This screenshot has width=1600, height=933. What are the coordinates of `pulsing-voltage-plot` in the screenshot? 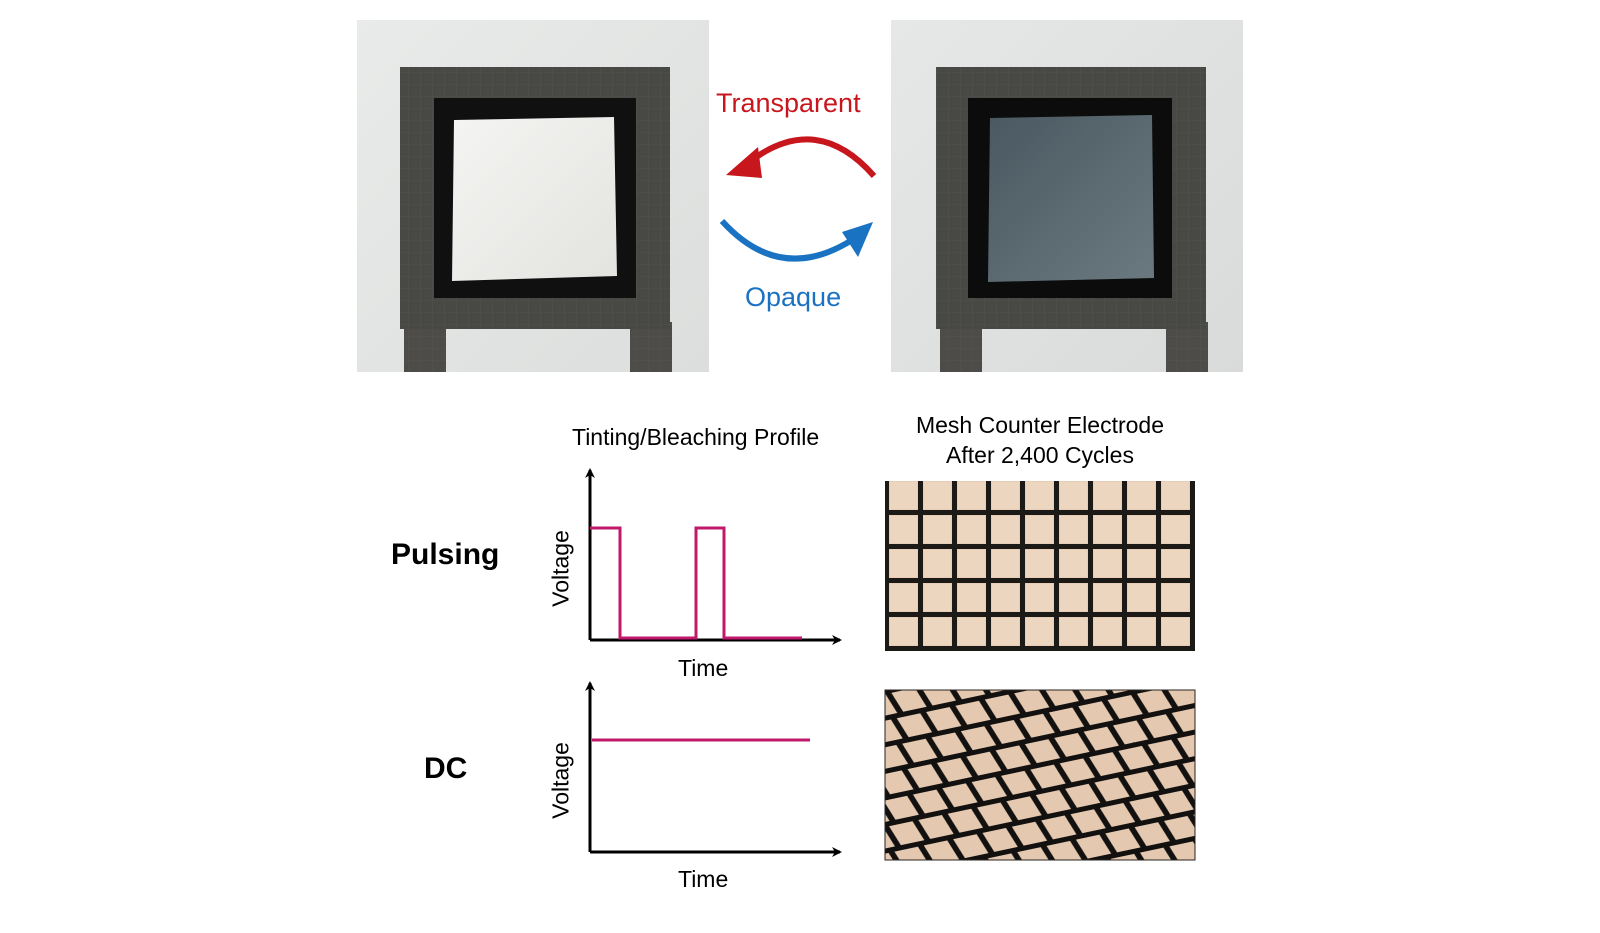 It's located at (713, 556).